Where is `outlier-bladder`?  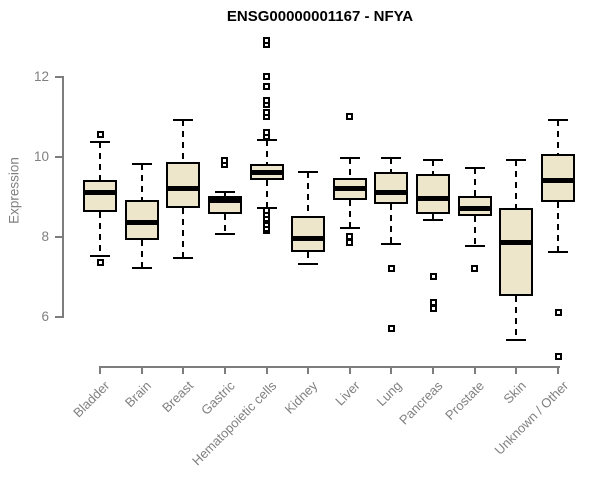
outlier-bladder is located at coordinates (100, 134).